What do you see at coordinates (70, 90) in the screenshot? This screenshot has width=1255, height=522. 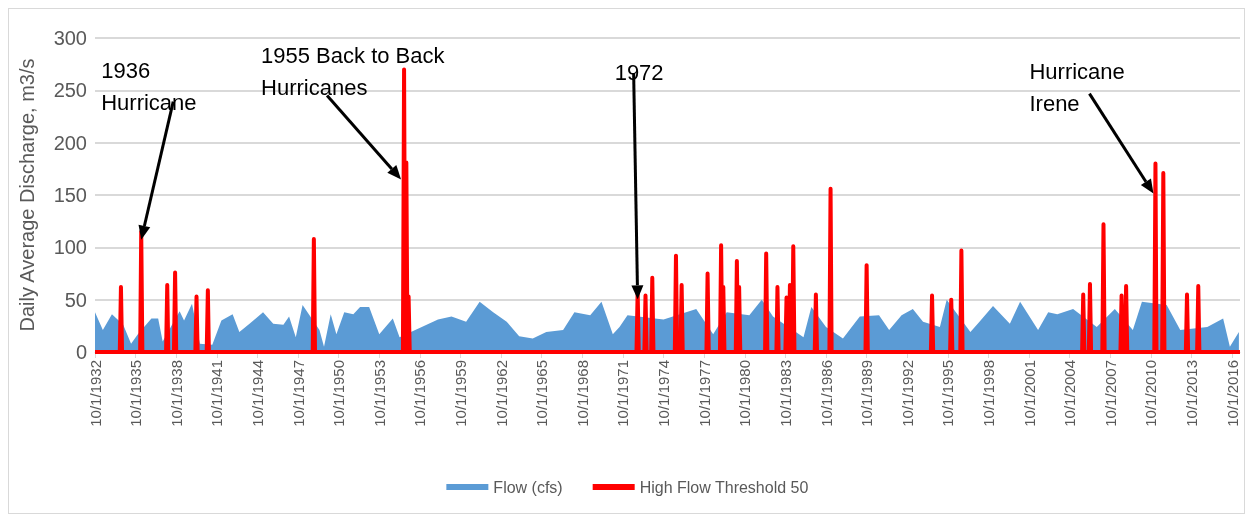 I see `y-tick-label: 250` at bounding box center [70, 90].